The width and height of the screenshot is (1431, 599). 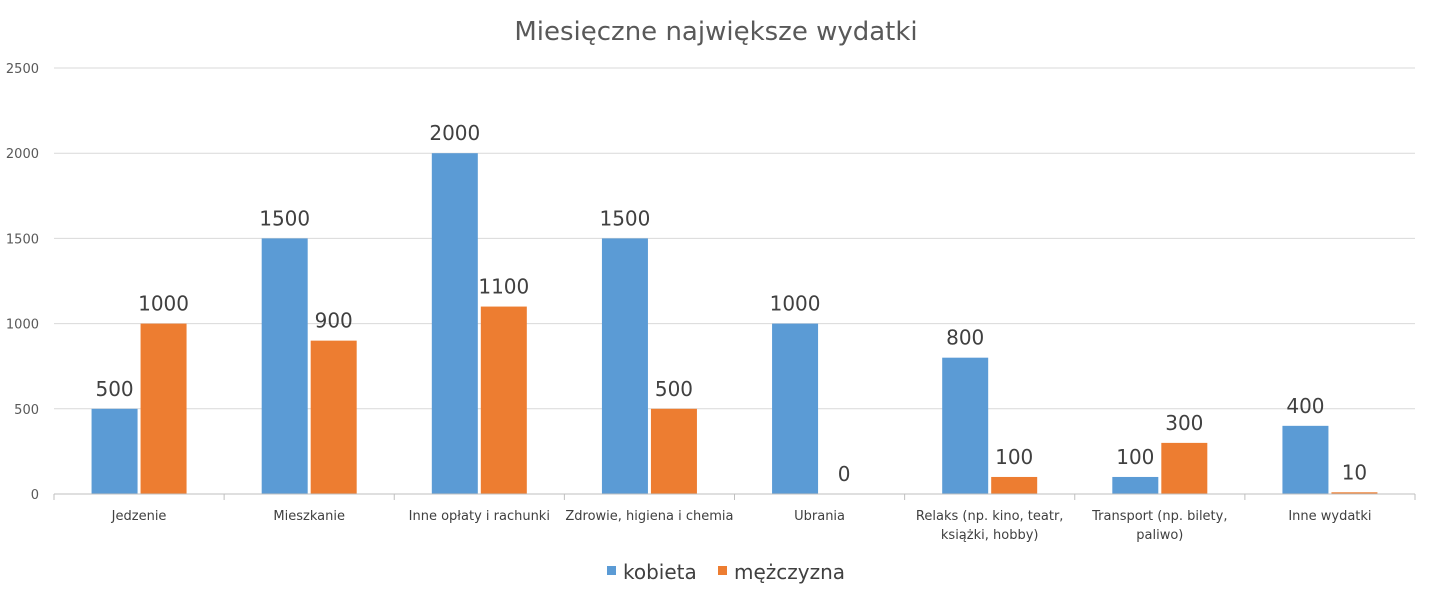 I want to click on legend-label: mężczyzna, so click(x=789, y=572).